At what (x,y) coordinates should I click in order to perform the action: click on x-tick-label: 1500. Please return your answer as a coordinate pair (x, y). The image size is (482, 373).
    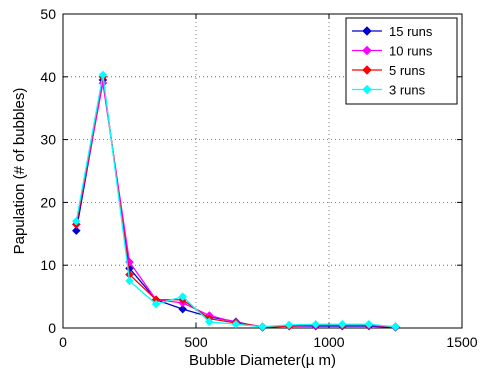
    Looking at the image, I should click on (461, 342).